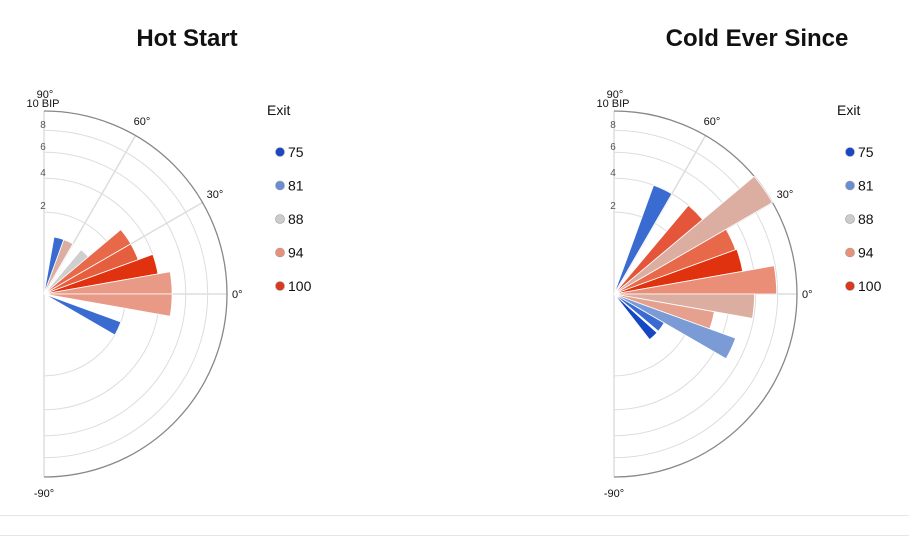 This screenshot has height=548, width=909. What do you see at coordinates (186, 38) in the screenshot?
I see `chart-title: Hot Start` at bounding box center [186, 38].